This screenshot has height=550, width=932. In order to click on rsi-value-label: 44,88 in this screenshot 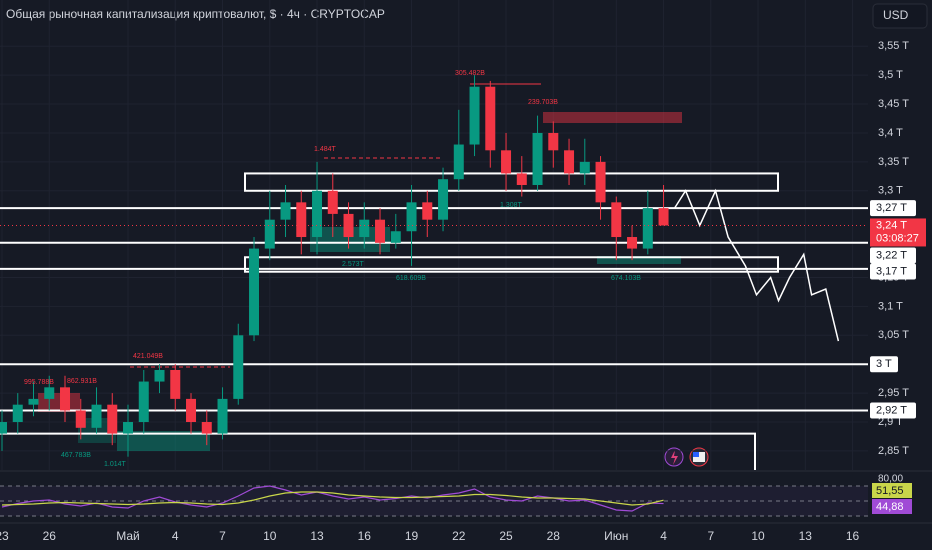, I will do `click(890, 507)`.